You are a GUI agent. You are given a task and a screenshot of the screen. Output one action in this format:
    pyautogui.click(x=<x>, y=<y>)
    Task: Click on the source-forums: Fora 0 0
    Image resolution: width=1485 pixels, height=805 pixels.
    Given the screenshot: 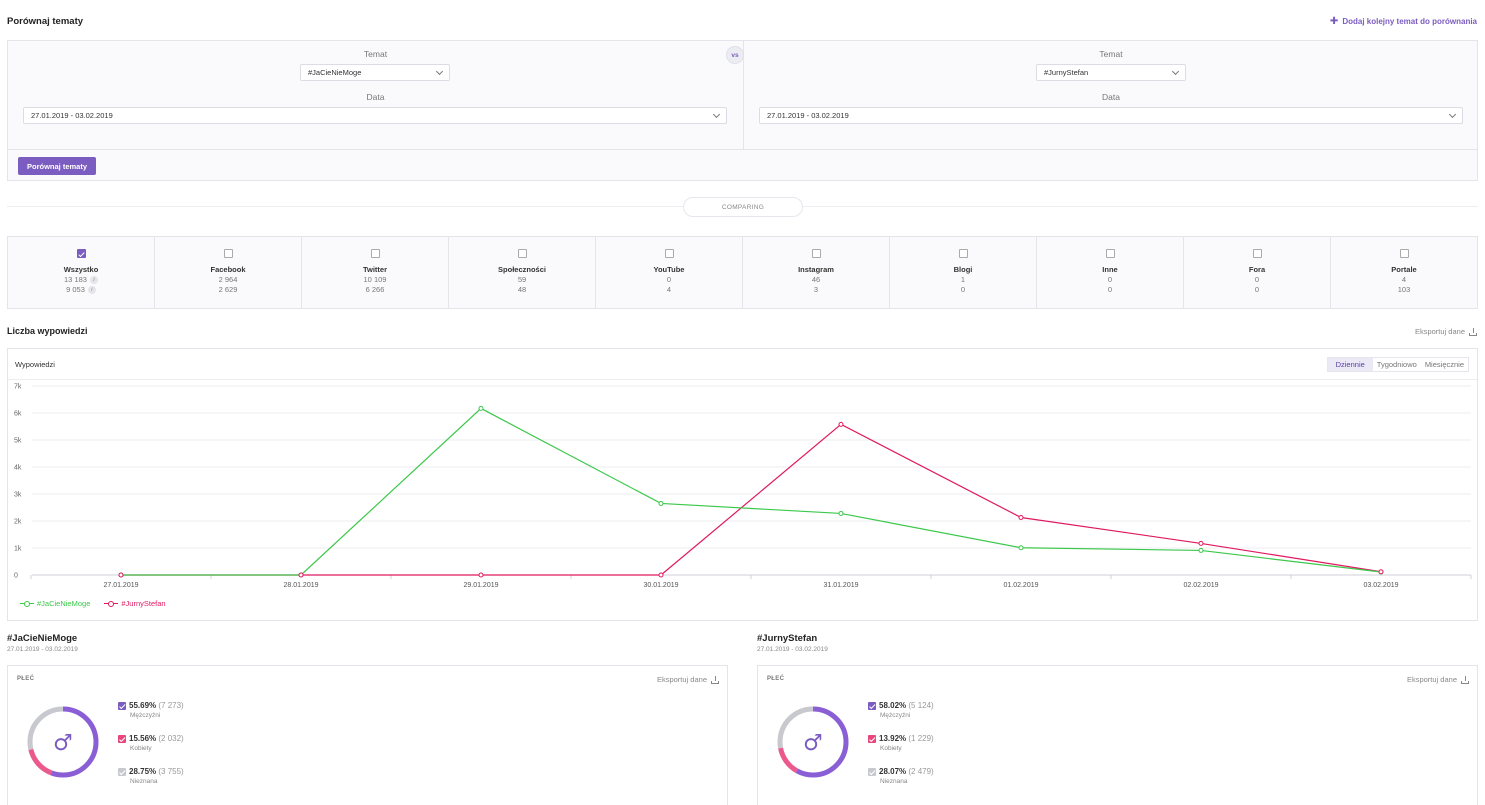 What is the action you would take?
    pyautogui.click(x=1256, y=272)
    